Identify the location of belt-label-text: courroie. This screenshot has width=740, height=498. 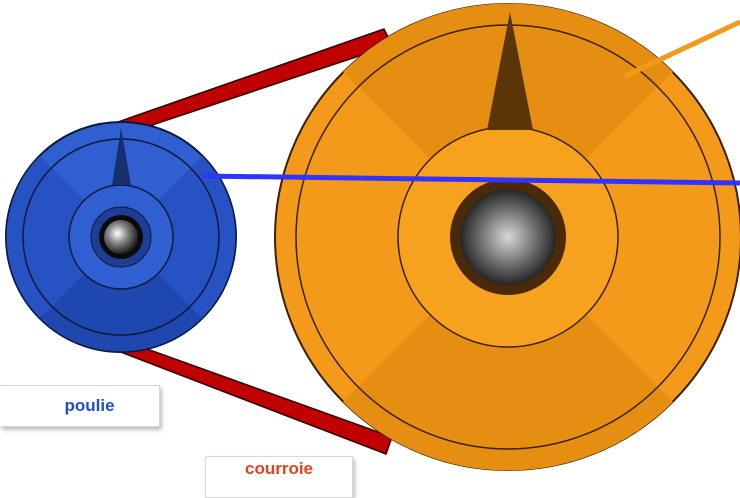
(279, 468).